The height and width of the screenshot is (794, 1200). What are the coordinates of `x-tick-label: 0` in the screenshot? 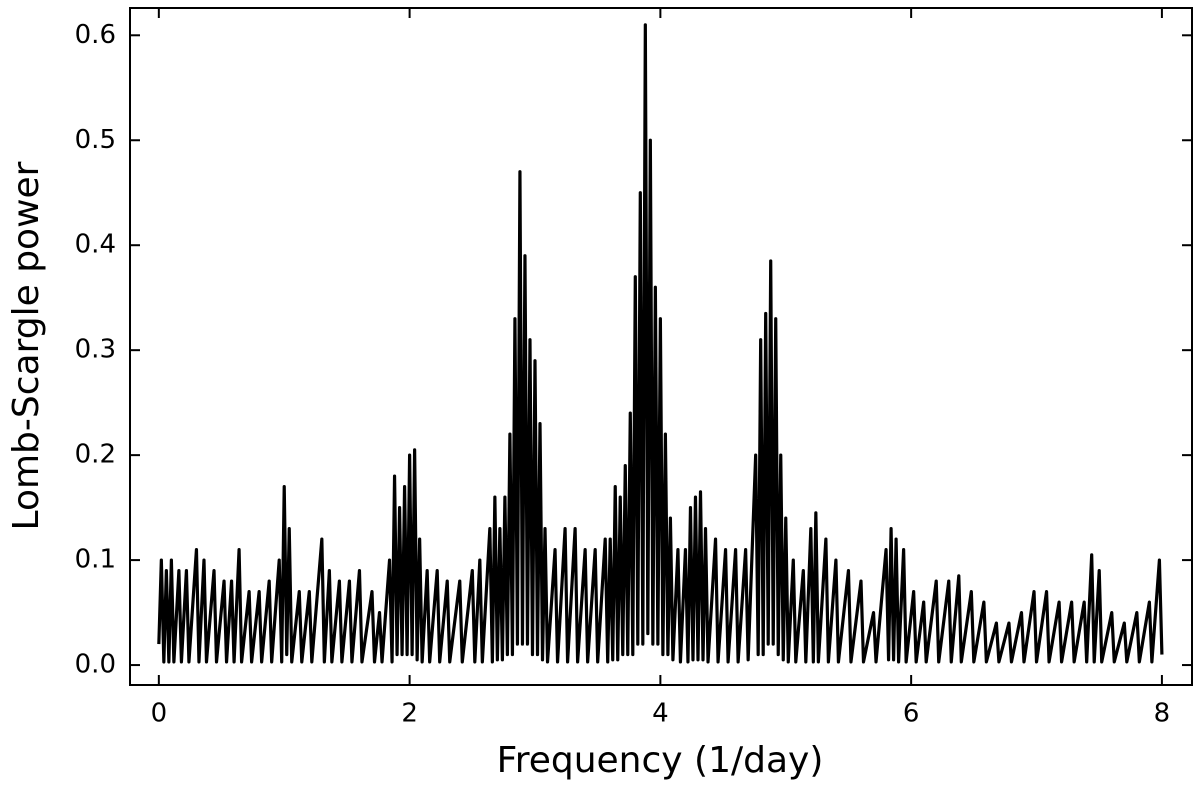 It's located at (159, 714).